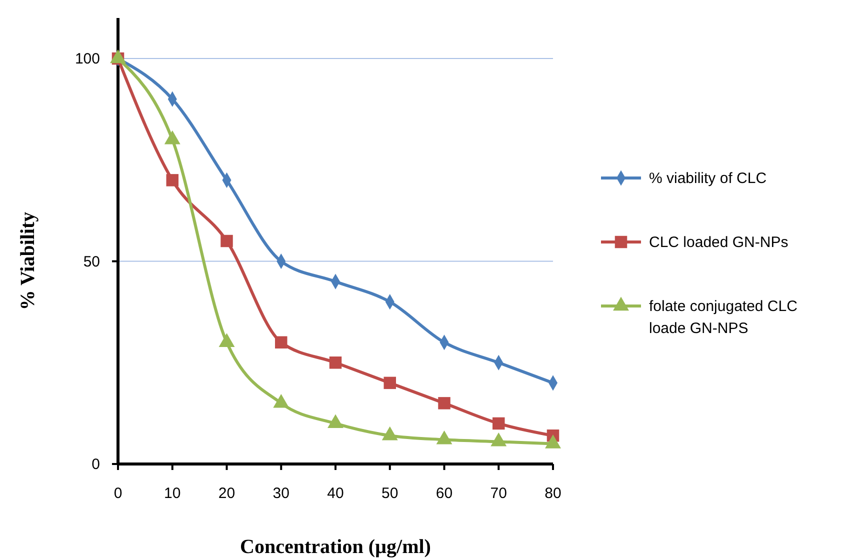 This screenshot has width=861, height=559. What do you see at coordinates (718, 242) in the screenshot?
I see `legend-label: CLC loaded GN-NPs` at bounding box center [718, 242].